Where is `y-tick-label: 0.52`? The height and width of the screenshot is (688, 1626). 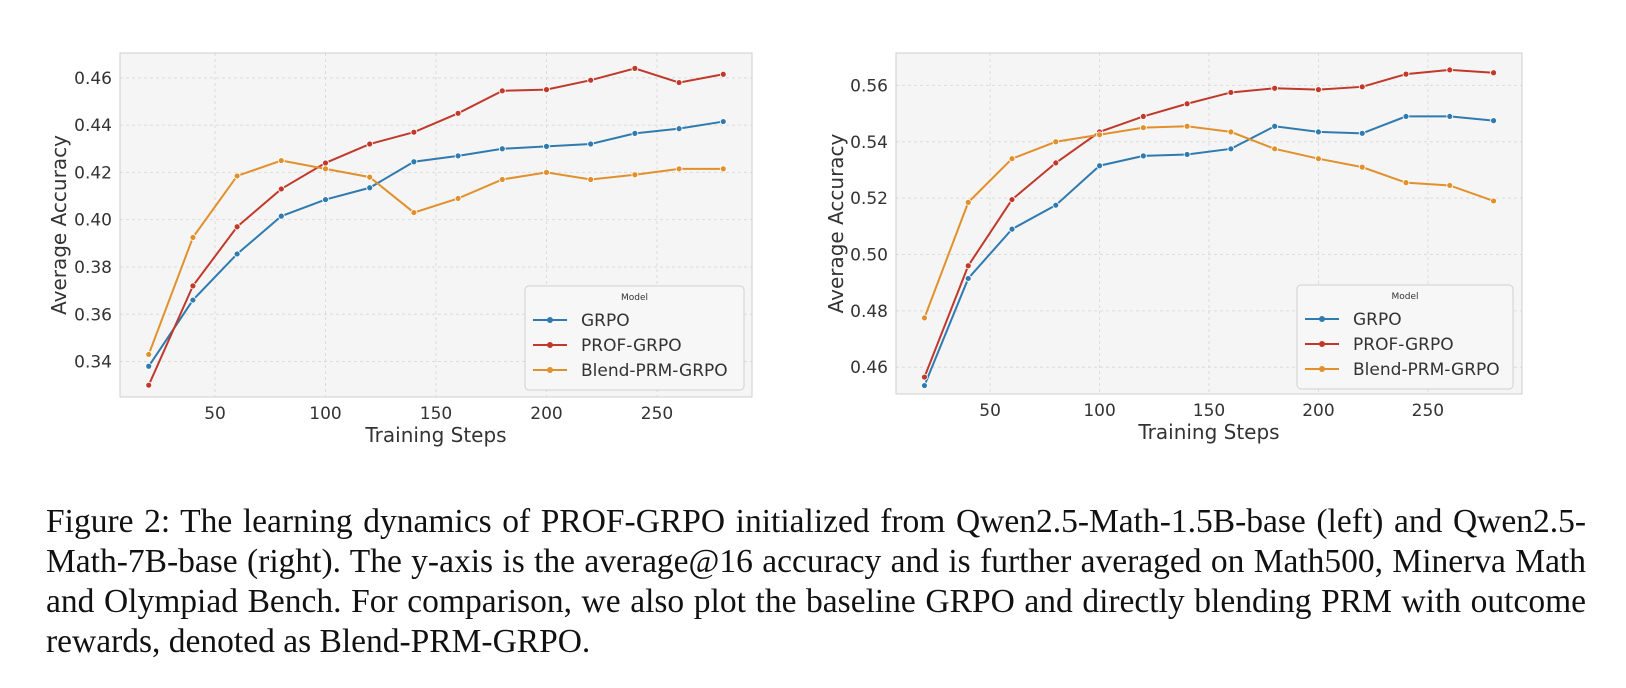 y-tick-label: 0.52 is located at coordinates (869, 199).